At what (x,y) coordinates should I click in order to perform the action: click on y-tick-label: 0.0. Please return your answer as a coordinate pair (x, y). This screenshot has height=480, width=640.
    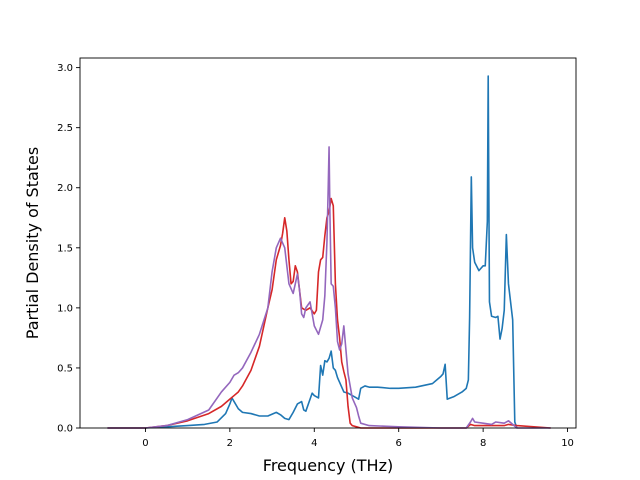
    Looking at the image, I should click on (65, 429).